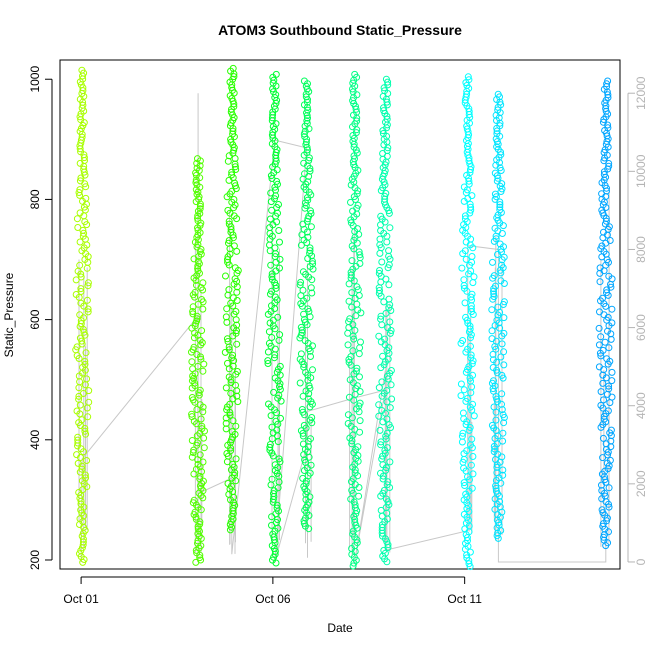 The width and height of the screenshot is (650, 650). What do you see at coordinates (464, 599) in the screenshot?
I see `x-tick-label: Oct 11` at bounding box center [464, 599].